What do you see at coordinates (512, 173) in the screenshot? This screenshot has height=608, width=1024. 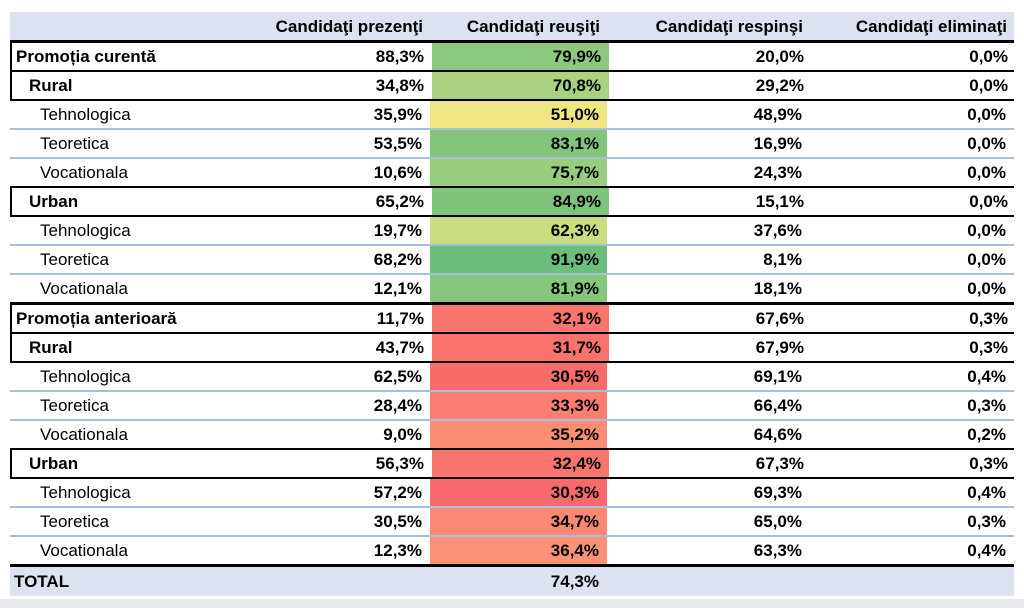 I see `table-row: Vocationala 10,6% 75,7% 24,3% 0,0%` at bounding box center [512, 173].